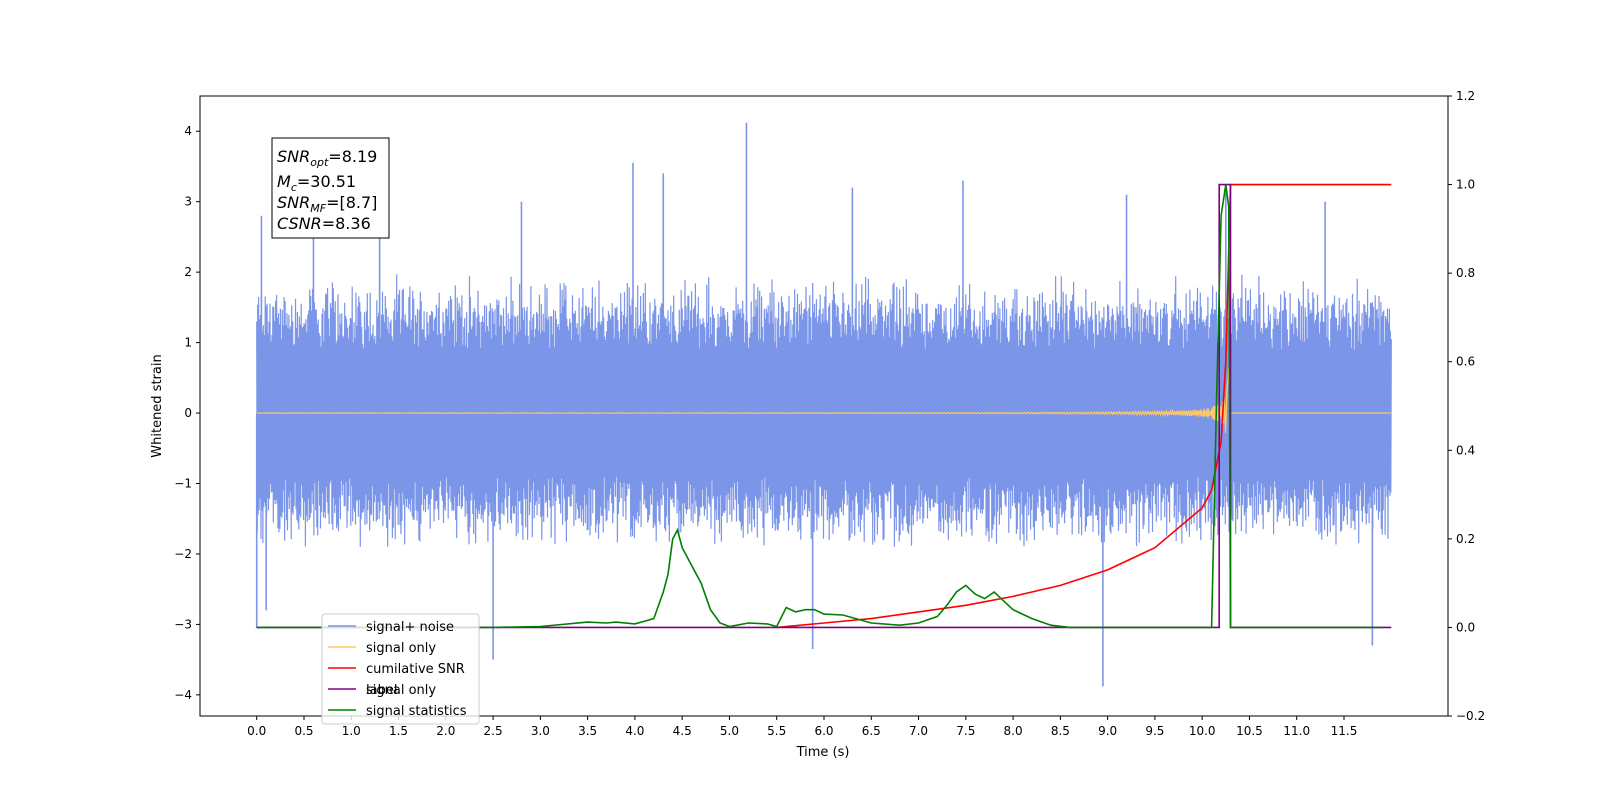  I want to click on x-tick-label: 0.5, so click(303, 731).